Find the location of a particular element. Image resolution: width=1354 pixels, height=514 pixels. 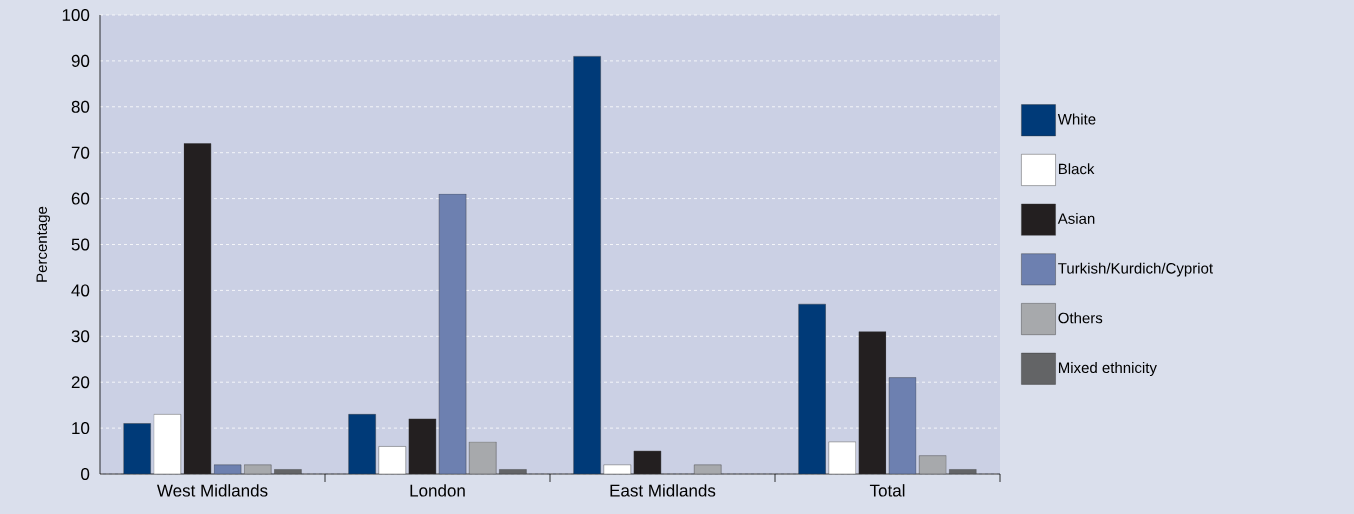

y-tick-label: 100 is located at coordinates (76, 15).